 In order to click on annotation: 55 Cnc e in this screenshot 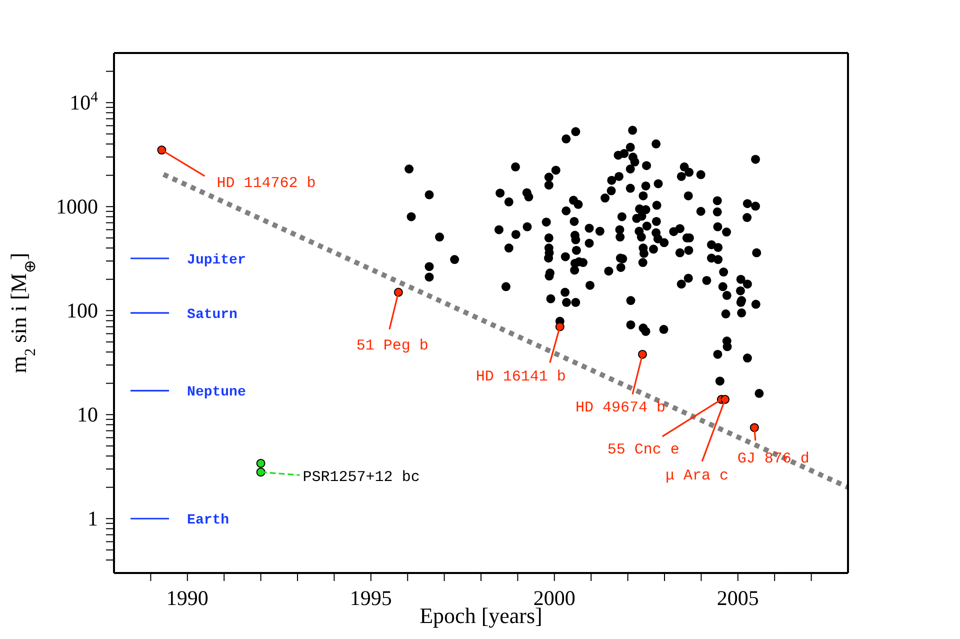, I will do `click(643, 449)`.